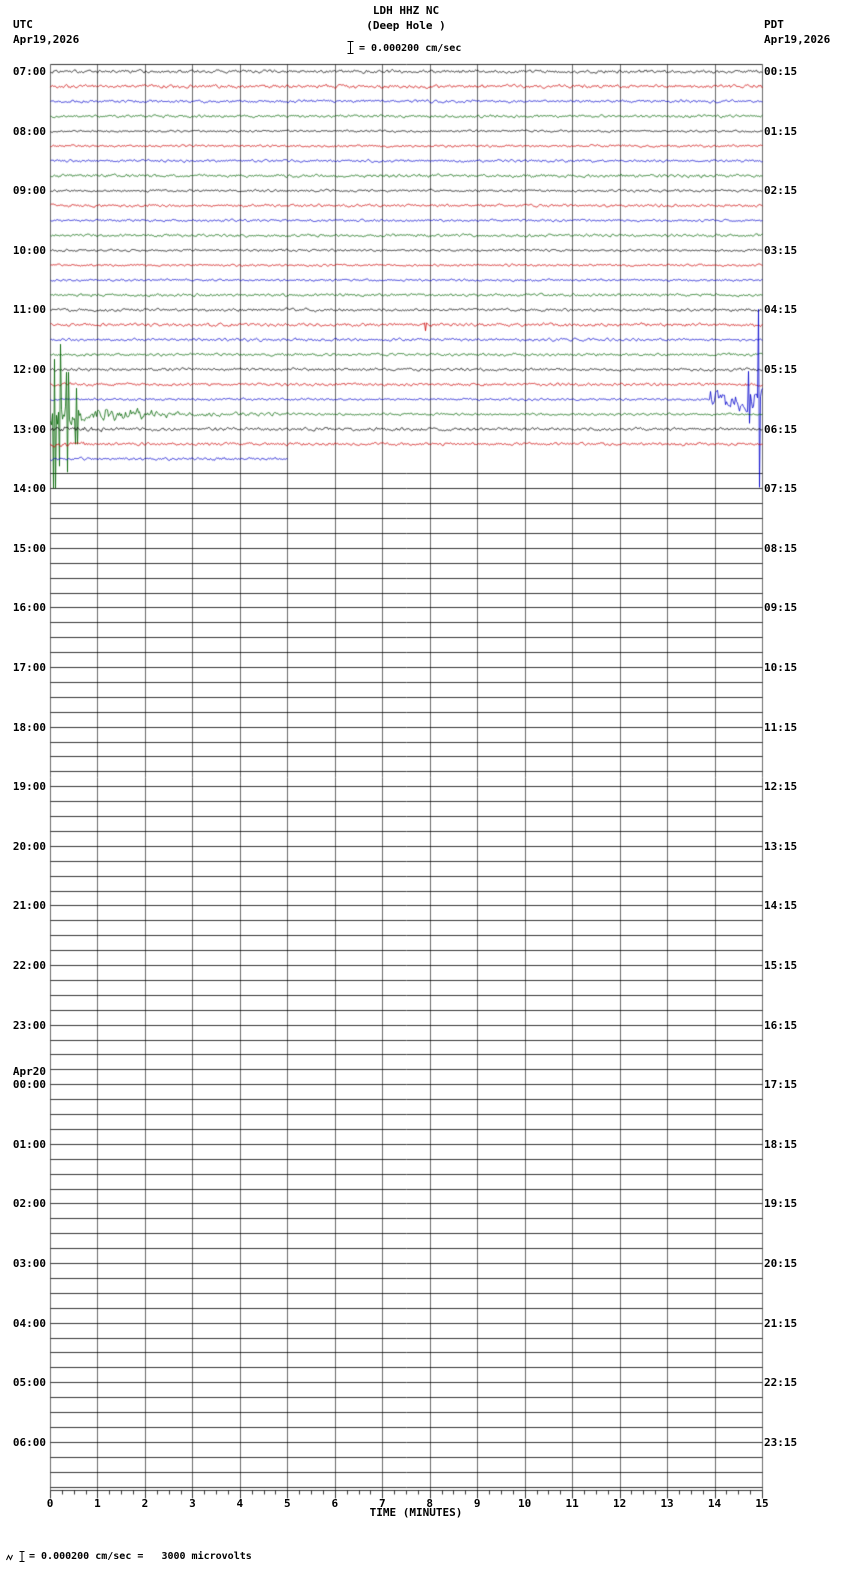 Image resolution: width=850 pixels, height=1584 pixels. I want to click on station-title: LDH HHZ NC, so click(406, 10).